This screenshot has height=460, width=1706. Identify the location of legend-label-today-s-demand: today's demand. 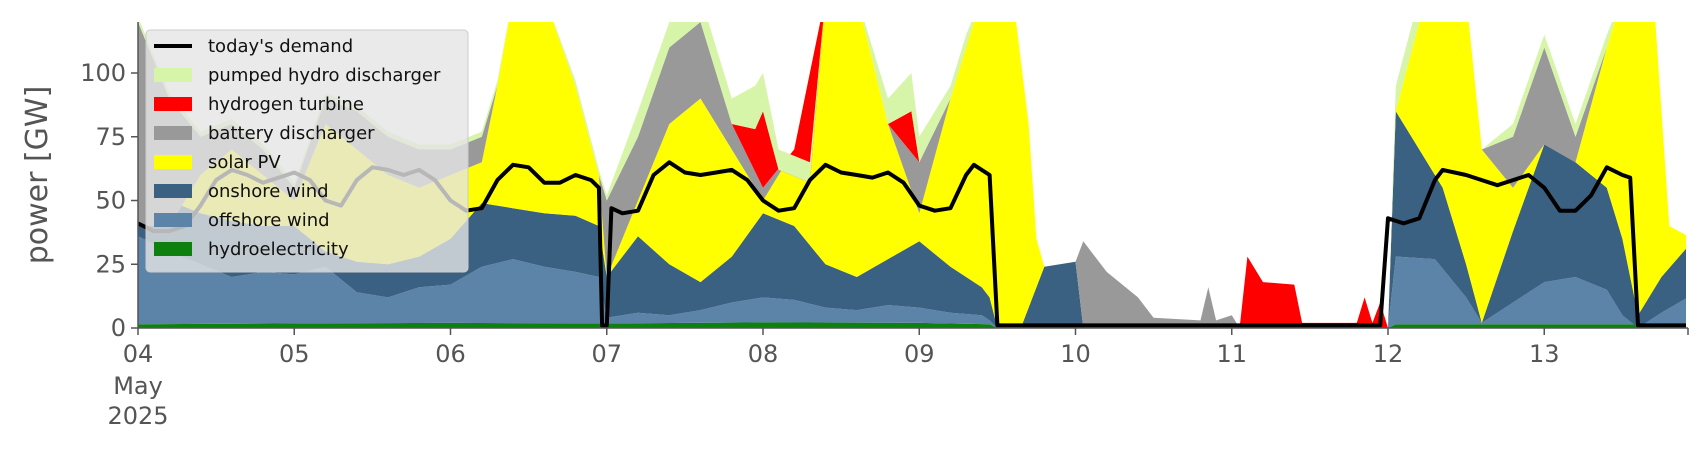
(280, 46).